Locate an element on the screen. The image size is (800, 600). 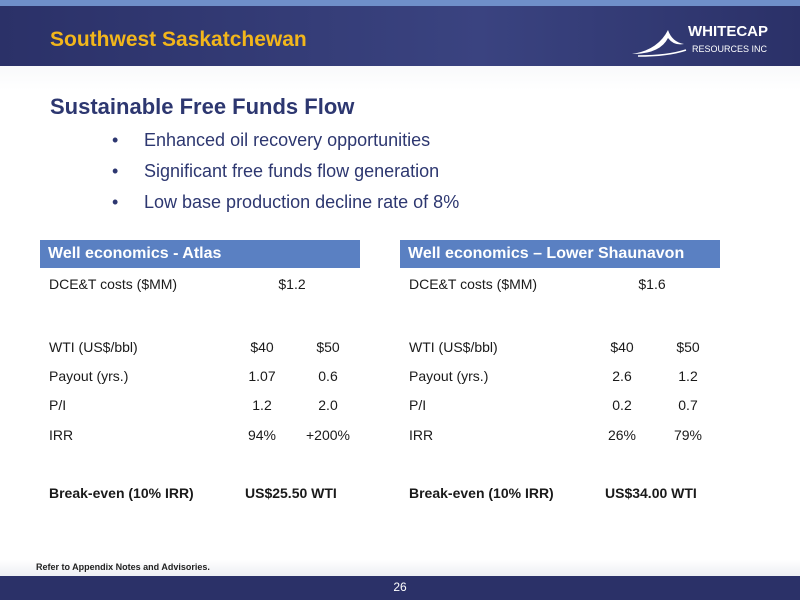
cell-value: US$34.00 WTI is located at coordinates (651, 493).